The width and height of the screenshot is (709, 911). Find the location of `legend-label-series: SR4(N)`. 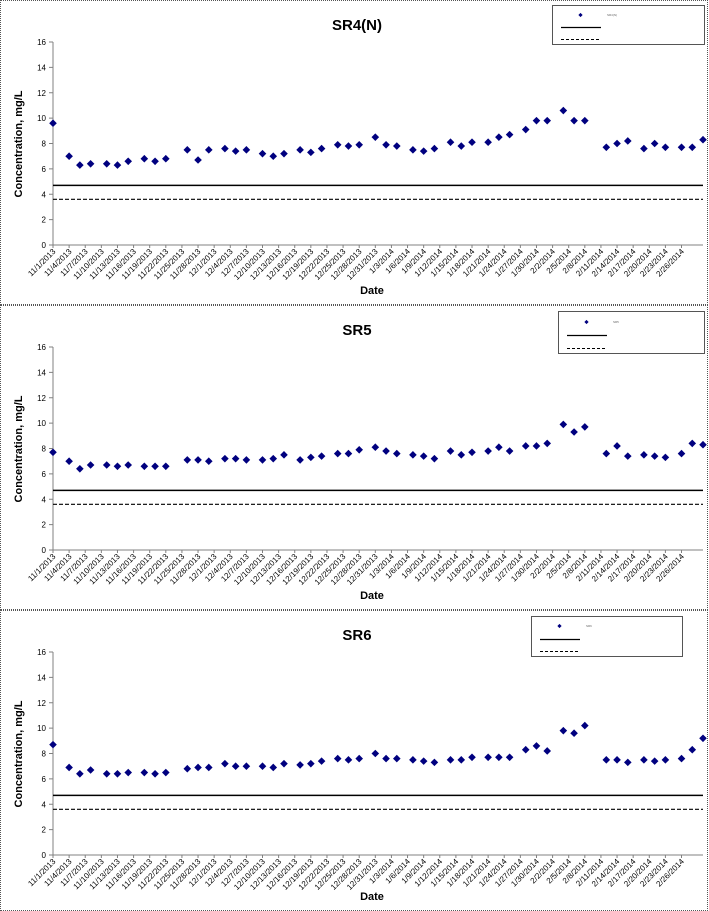

legend-label-series: SR4(N) is located at coordinates (612, 15).